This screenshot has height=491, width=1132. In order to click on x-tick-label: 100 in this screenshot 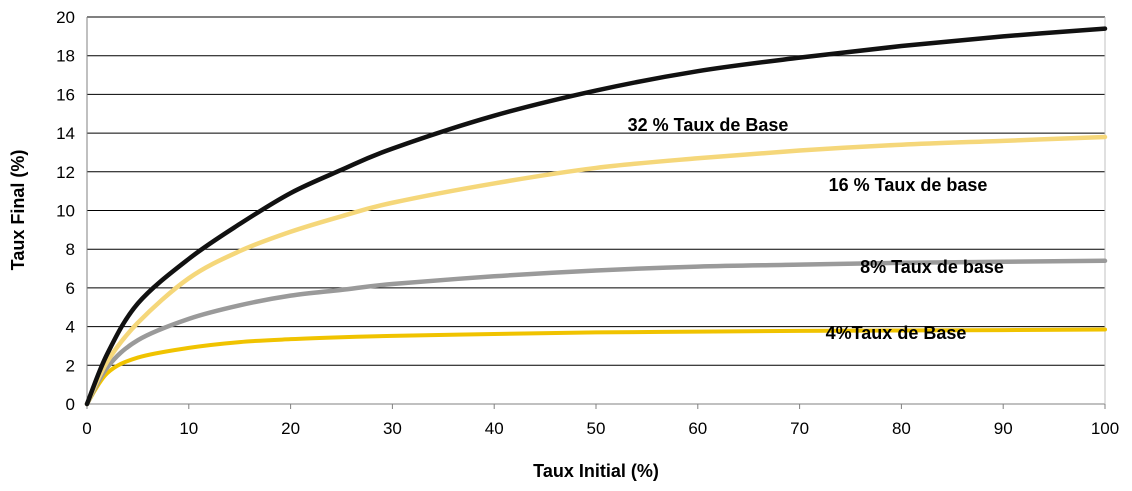, I will do `click(1105, 428)`.